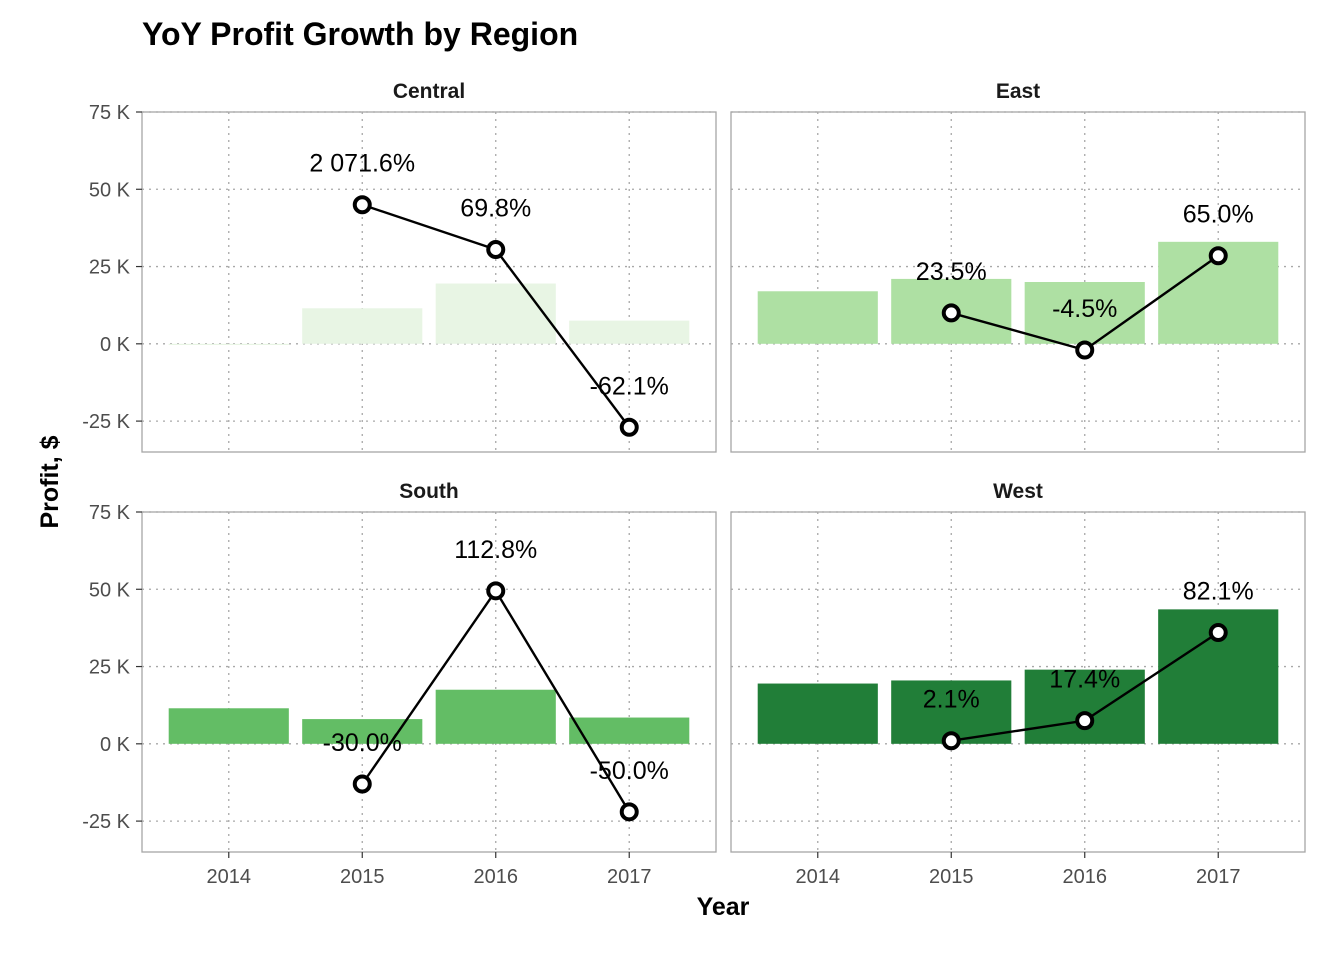 The height and width of the screenshot is (960, 1344). I want to click on panel-strip-label: South, so click(428, 491).